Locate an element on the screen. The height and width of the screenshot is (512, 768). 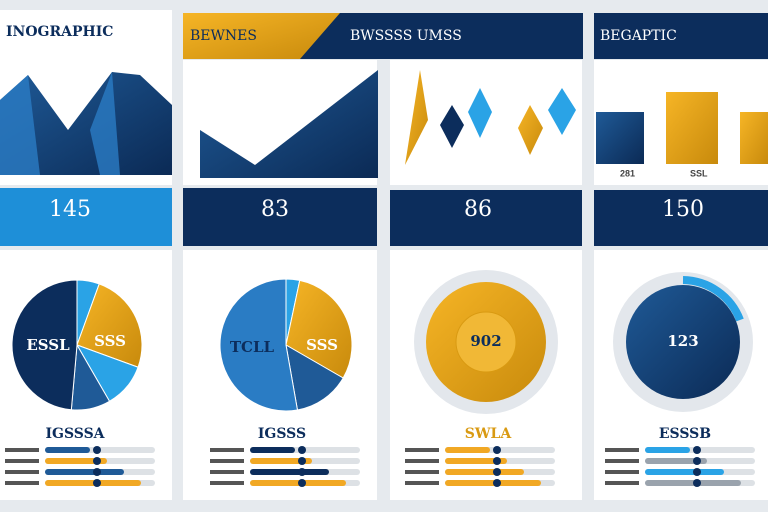
title: BEWNES is located at coordinates (223, 36).